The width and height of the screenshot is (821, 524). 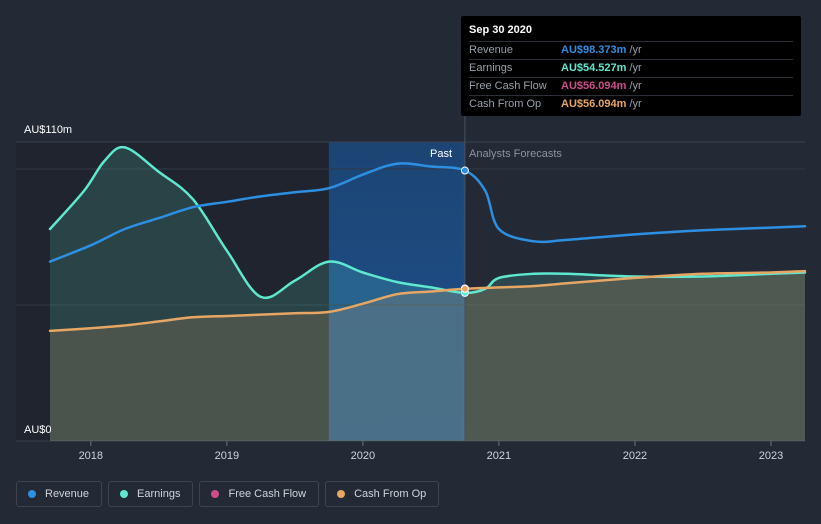 I want to click on legend-item-revenue: Revenue, so click(x=59, y=494).